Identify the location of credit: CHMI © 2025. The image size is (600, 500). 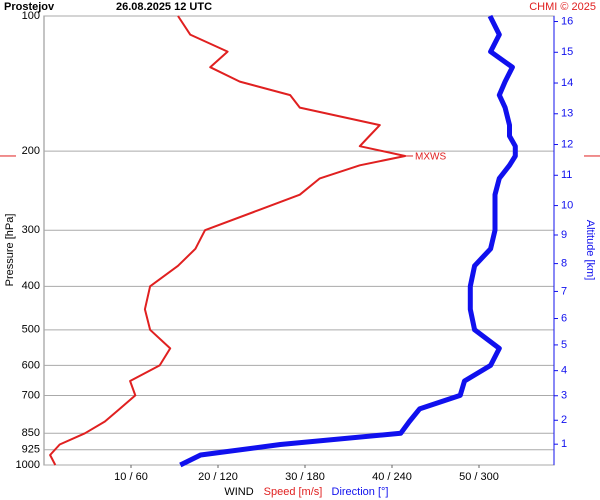
(562, 7).